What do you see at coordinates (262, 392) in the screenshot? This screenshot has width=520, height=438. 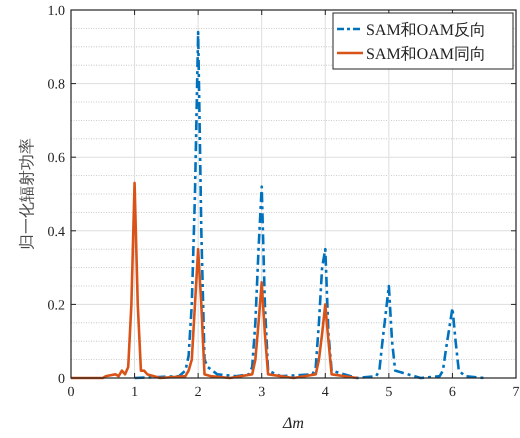 I see `x-tick-label: 3` at bounding box center [262, 392].